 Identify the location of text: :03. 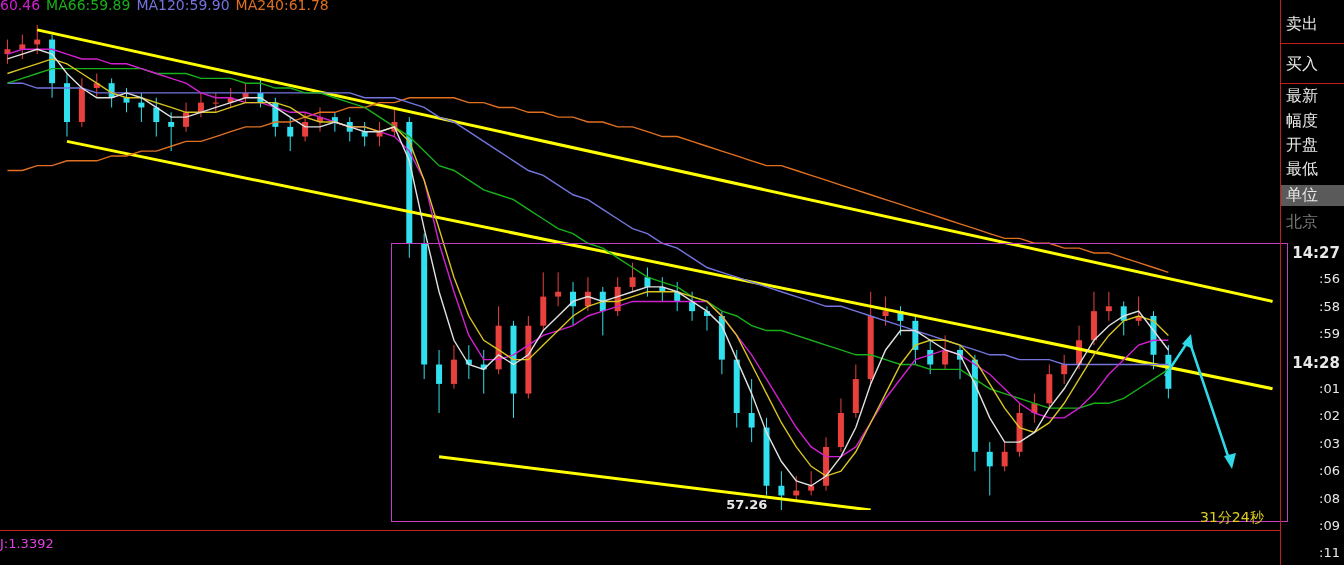
(1329, 443).